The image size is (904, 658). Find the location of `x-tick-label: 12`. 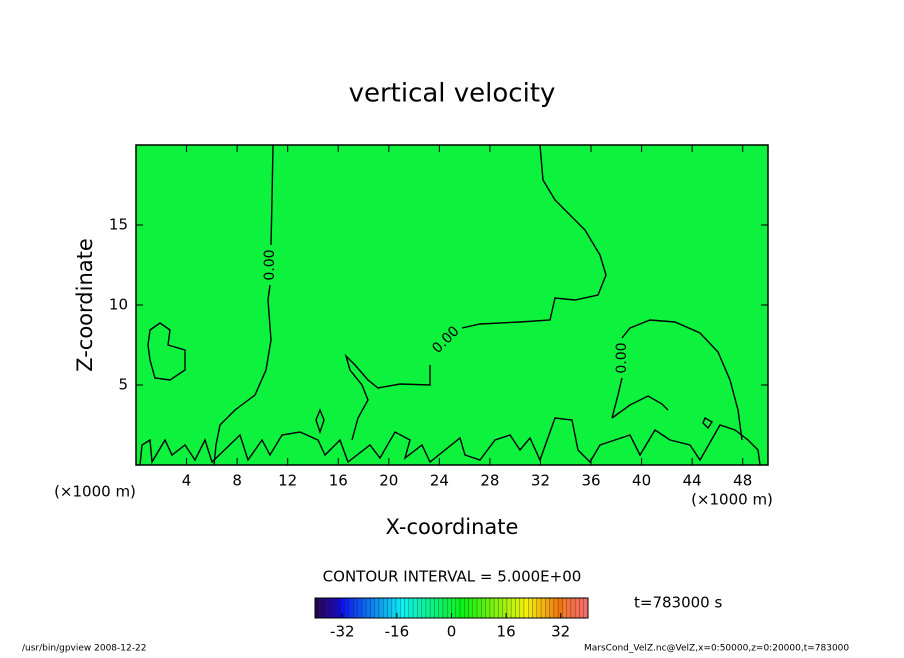

x-tick-label: 12 is located at coordinates (287, 481).